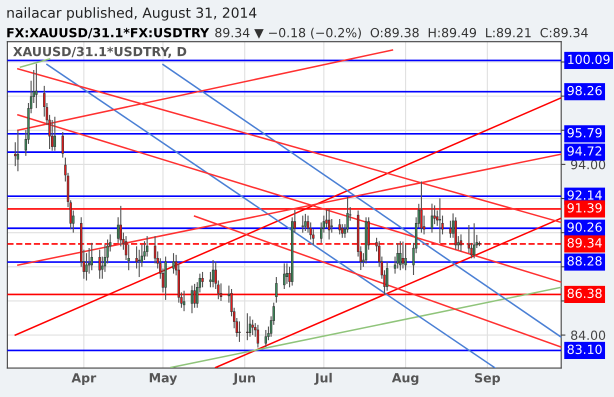  What do you see at coordinates (108, 33) in the screenshot?
I see `chart-title: FX:XAUUSD/31.1*FX:USDTRY` at bounding box center [108, 33].